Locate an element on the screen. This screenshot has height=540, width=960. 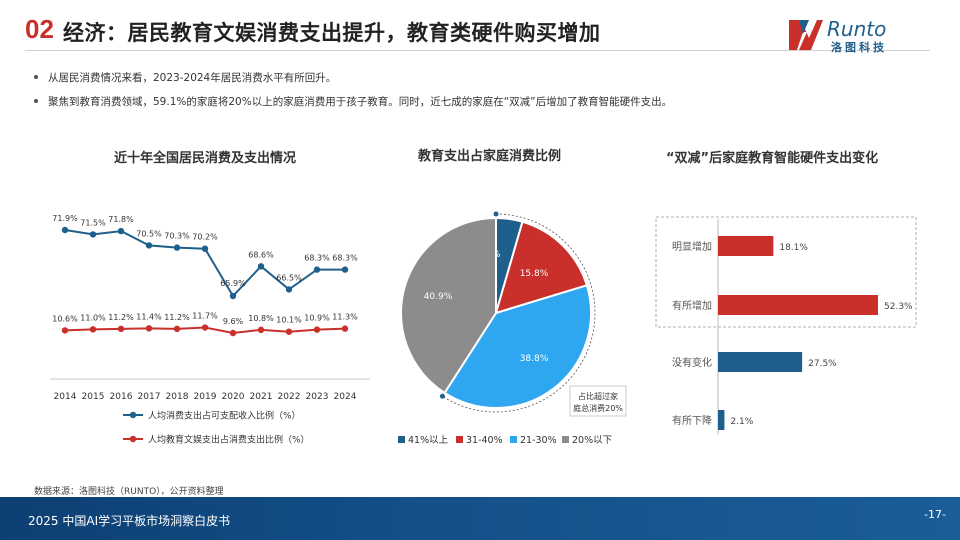
footer-bar is located at coordinates (480, 518).